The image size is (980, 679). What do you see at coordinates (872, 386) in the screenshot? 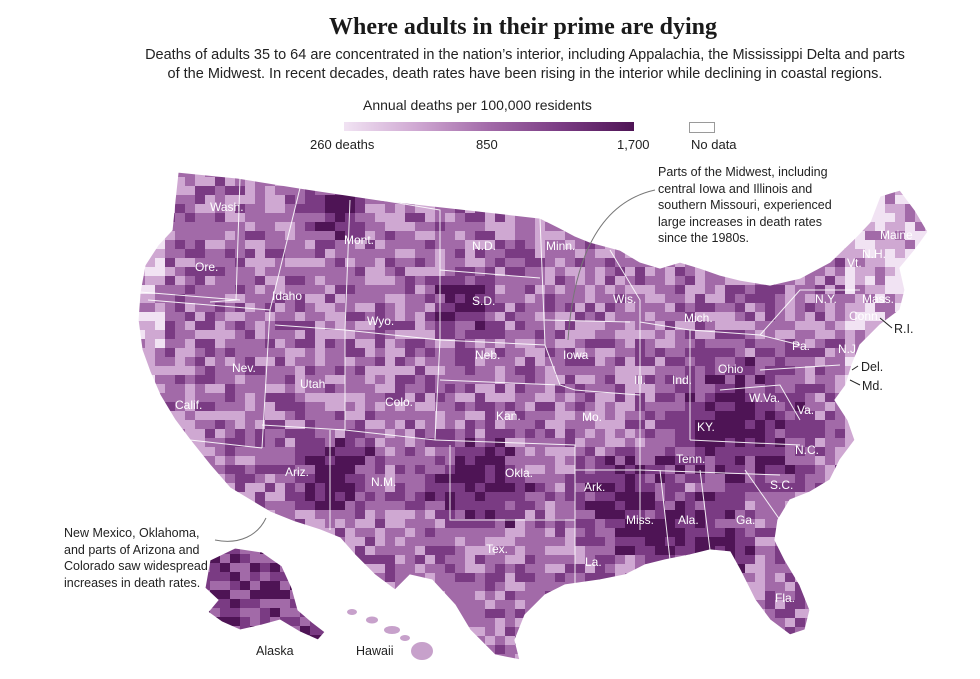
I see `label-md: Md.` at bounding box center [872, 386].